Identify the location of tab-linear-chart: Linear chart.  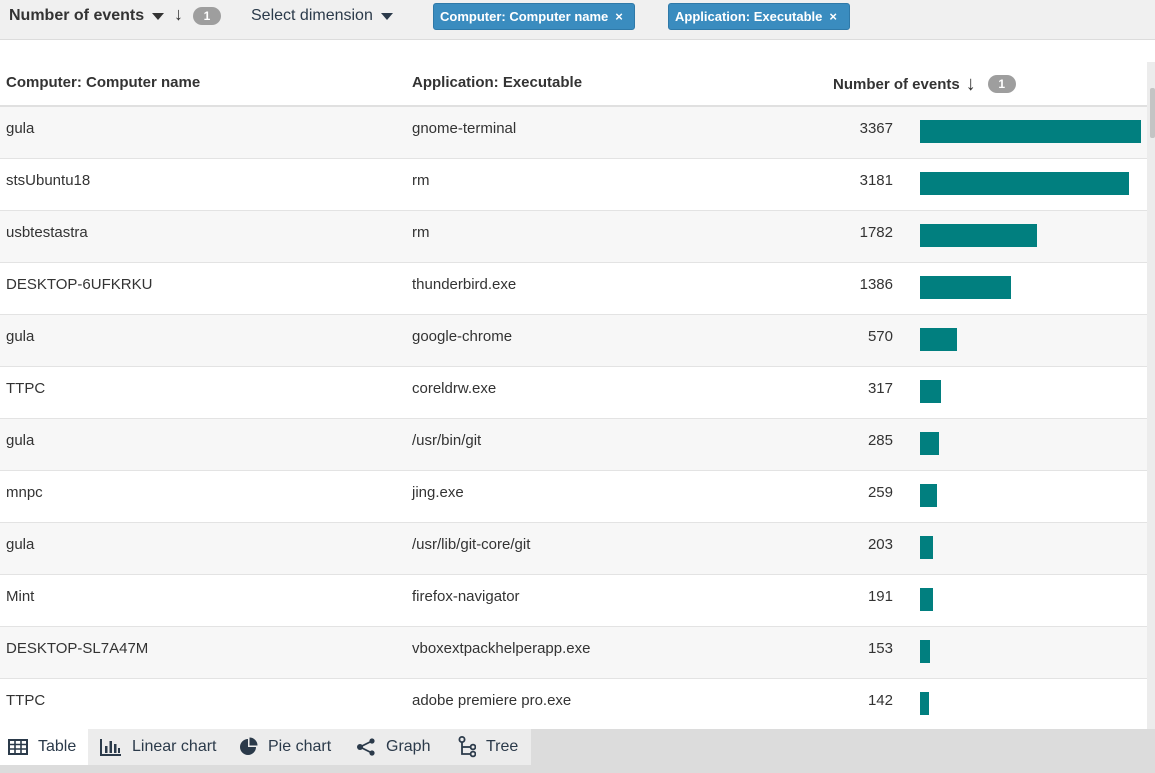
(158, 747).